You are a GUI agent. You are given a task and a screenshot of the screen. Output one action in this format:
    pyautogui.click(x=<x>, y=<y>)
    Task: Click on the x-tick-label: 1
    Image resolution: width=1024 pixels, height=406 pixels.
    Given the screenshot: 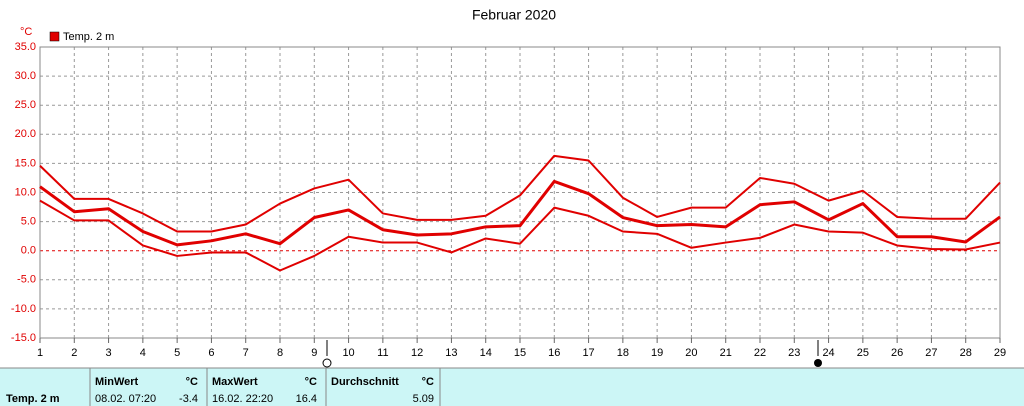 What is the action you would take?
    pyautogui.click(x=40, y=353)
    